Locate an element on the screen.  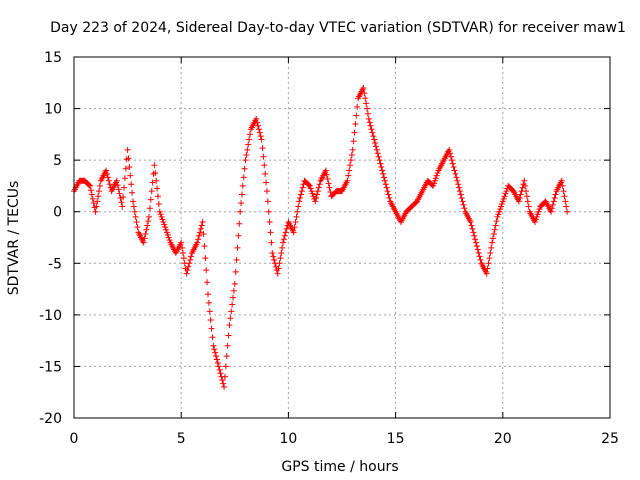
y-tick-label: 10 is located at coordinates (53, 110).